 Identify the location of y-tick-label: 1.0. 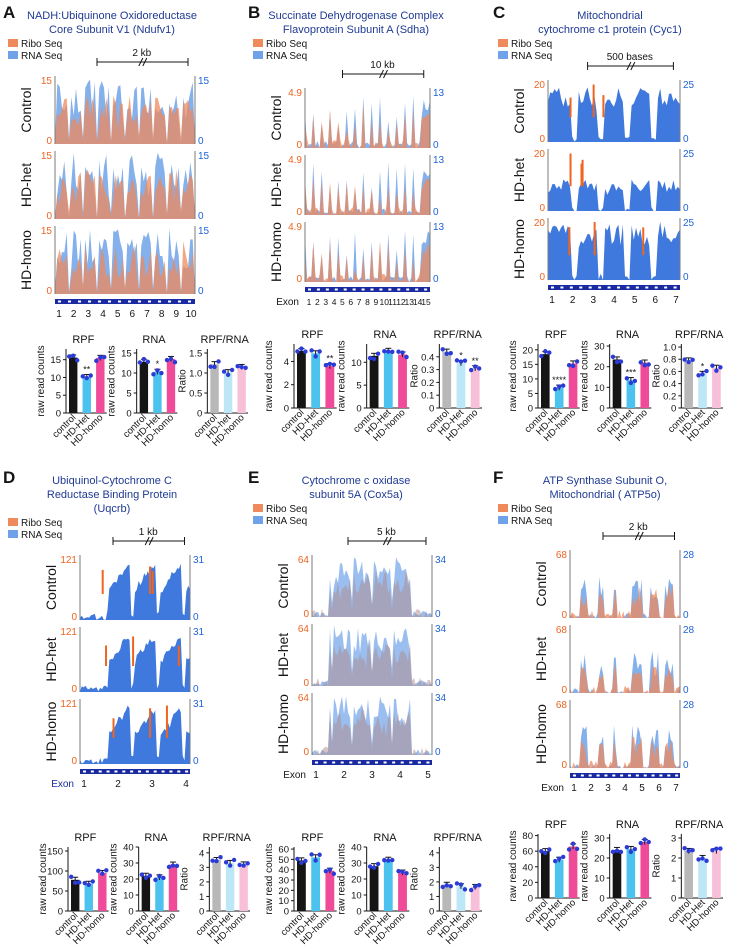
(195, 374).